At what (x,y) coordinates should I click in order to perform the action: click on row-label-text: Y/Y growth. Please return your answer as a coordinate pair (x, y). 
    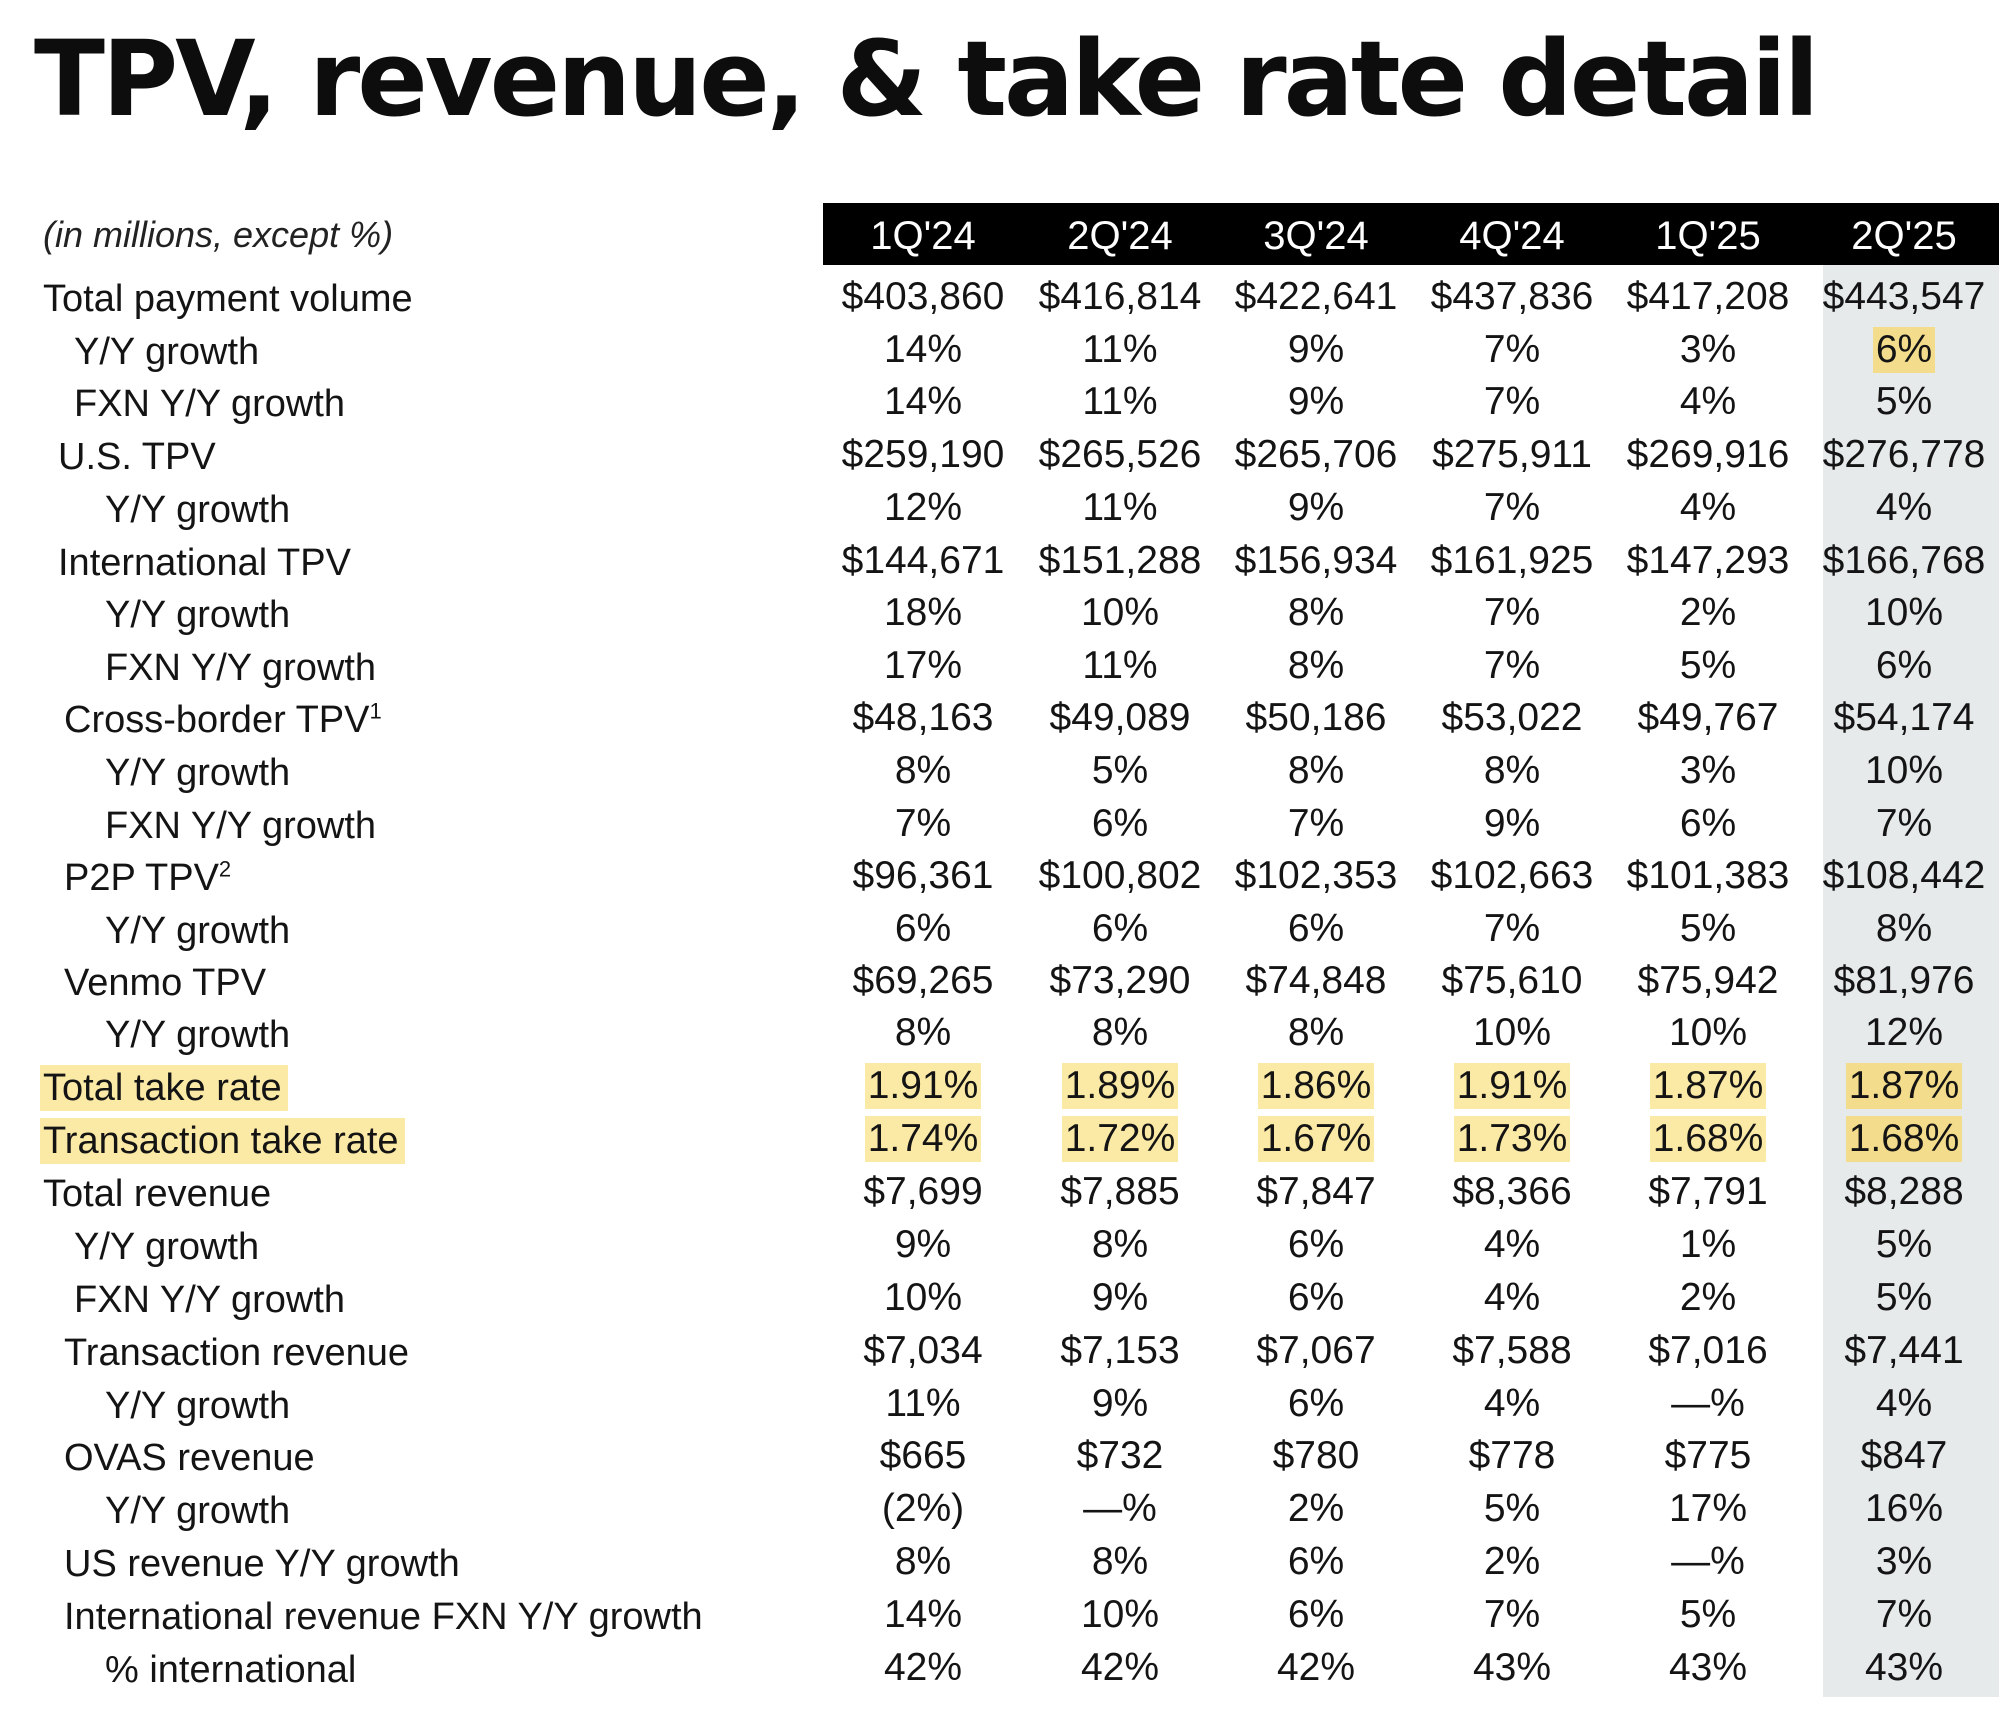
    Looking at the image, I should click on (198, 510).